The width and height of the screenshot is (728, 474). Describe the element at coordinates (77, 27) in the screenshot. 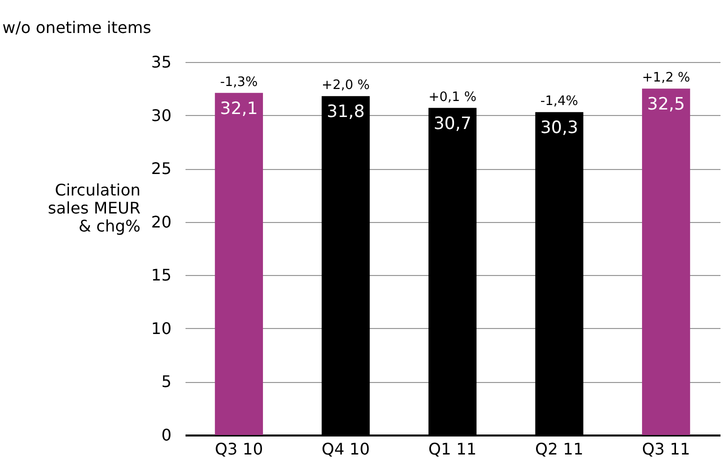

I see `chart-title: w/o onetime items` at that location.